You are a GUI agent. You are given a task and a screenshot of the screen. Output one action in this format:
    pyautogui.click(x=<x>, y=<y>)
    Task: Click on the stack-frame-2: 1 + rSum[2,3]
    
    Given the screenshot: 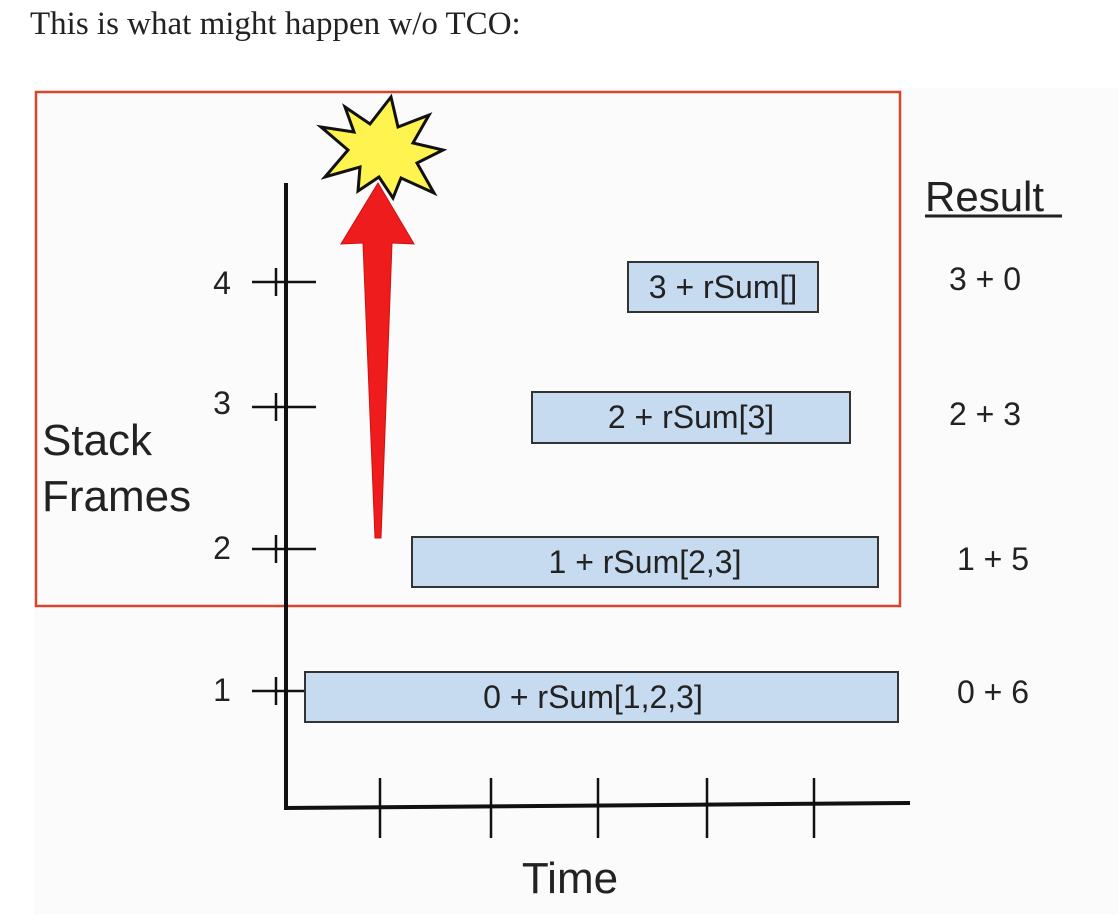 What is the action you would take?
    pyautogui.click(x=645, y=562)
    